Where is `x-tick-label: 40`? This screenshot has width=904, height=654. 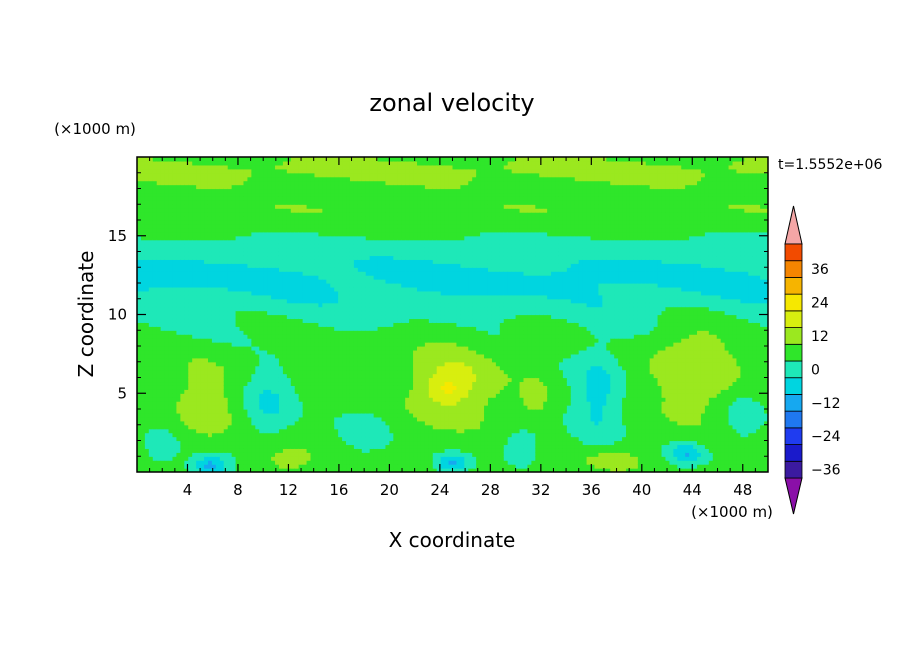
x-tick-label: 40 is located at coordinates (641, 490).